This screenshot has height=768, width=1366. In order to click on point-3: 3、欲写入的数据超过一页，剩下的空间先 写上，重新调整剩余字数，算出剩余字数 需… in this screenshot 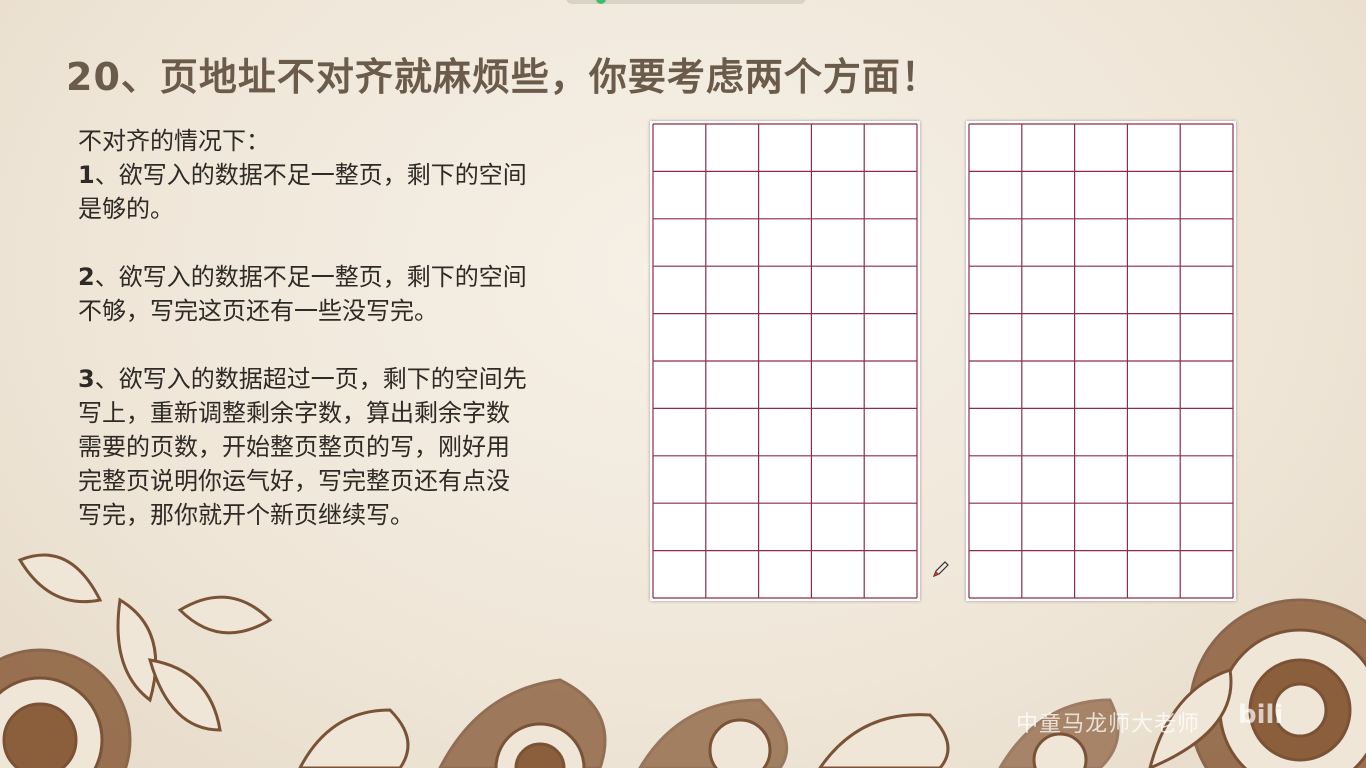, I will do `click(348, 447)`.